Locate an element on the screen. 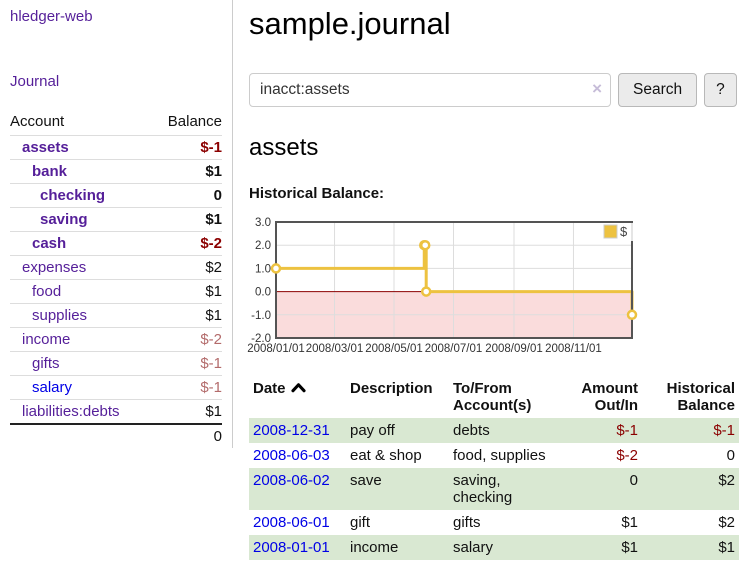  transaction-date-link: 2008-06-03 is located at coordinates (291, 455).